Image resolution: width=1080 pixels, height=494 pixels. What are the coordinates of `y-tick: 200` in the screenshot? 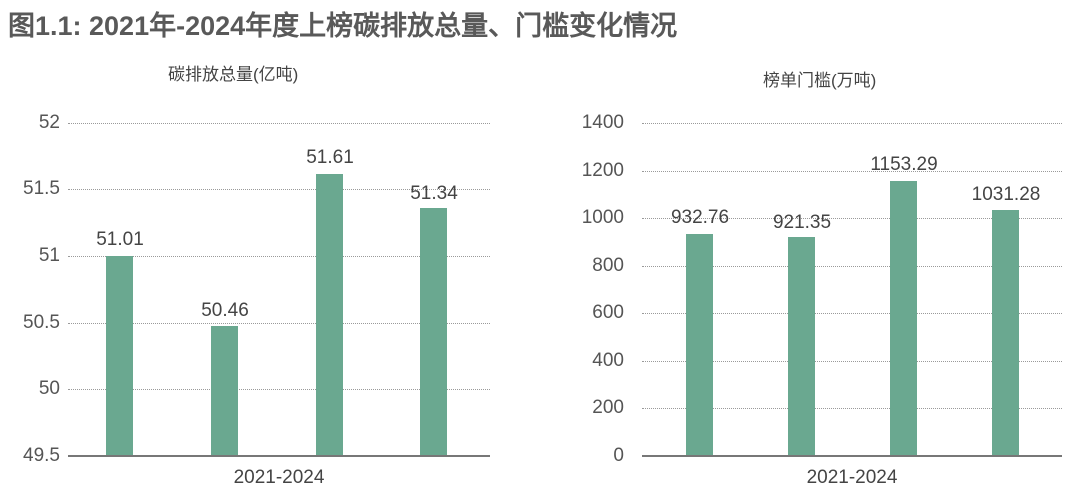 It's located at (608, 407).